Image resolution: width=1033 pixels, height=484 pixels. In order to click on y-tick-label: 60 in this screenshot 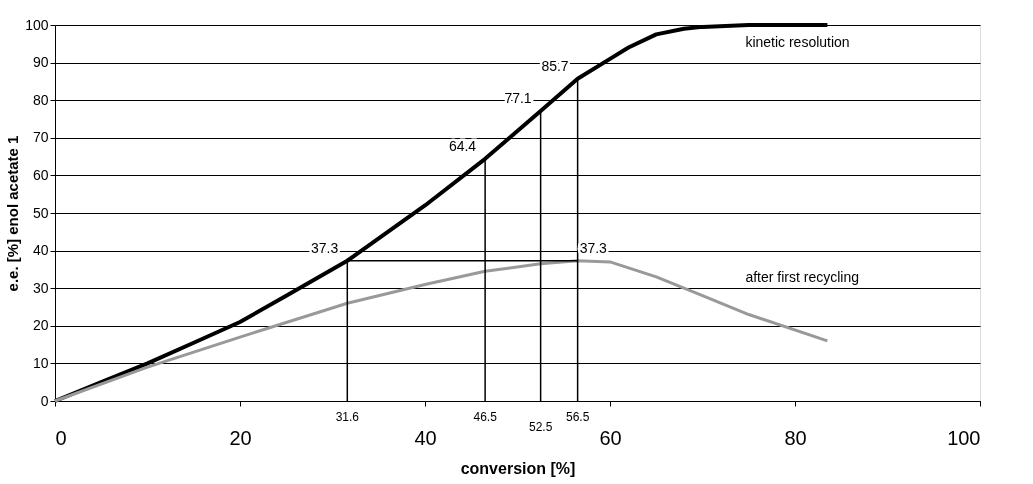, I will do `click(40, 174)`.